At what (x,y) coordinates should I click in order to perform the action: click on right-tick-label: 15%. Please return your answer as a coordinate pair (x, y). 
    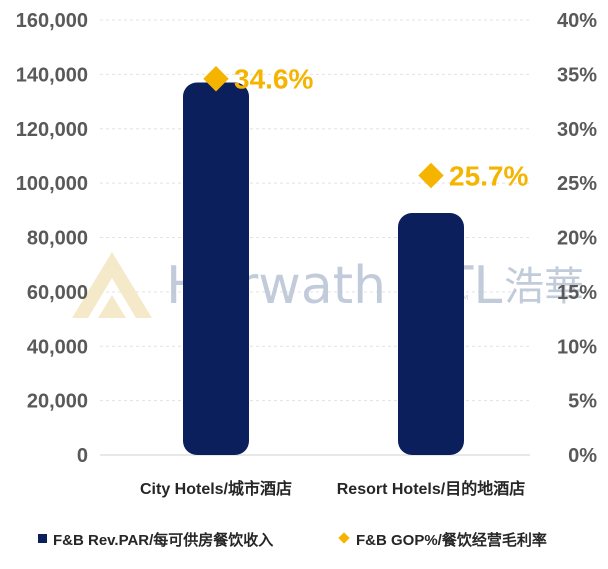
    Looking at the image, I should click on (577, 293).